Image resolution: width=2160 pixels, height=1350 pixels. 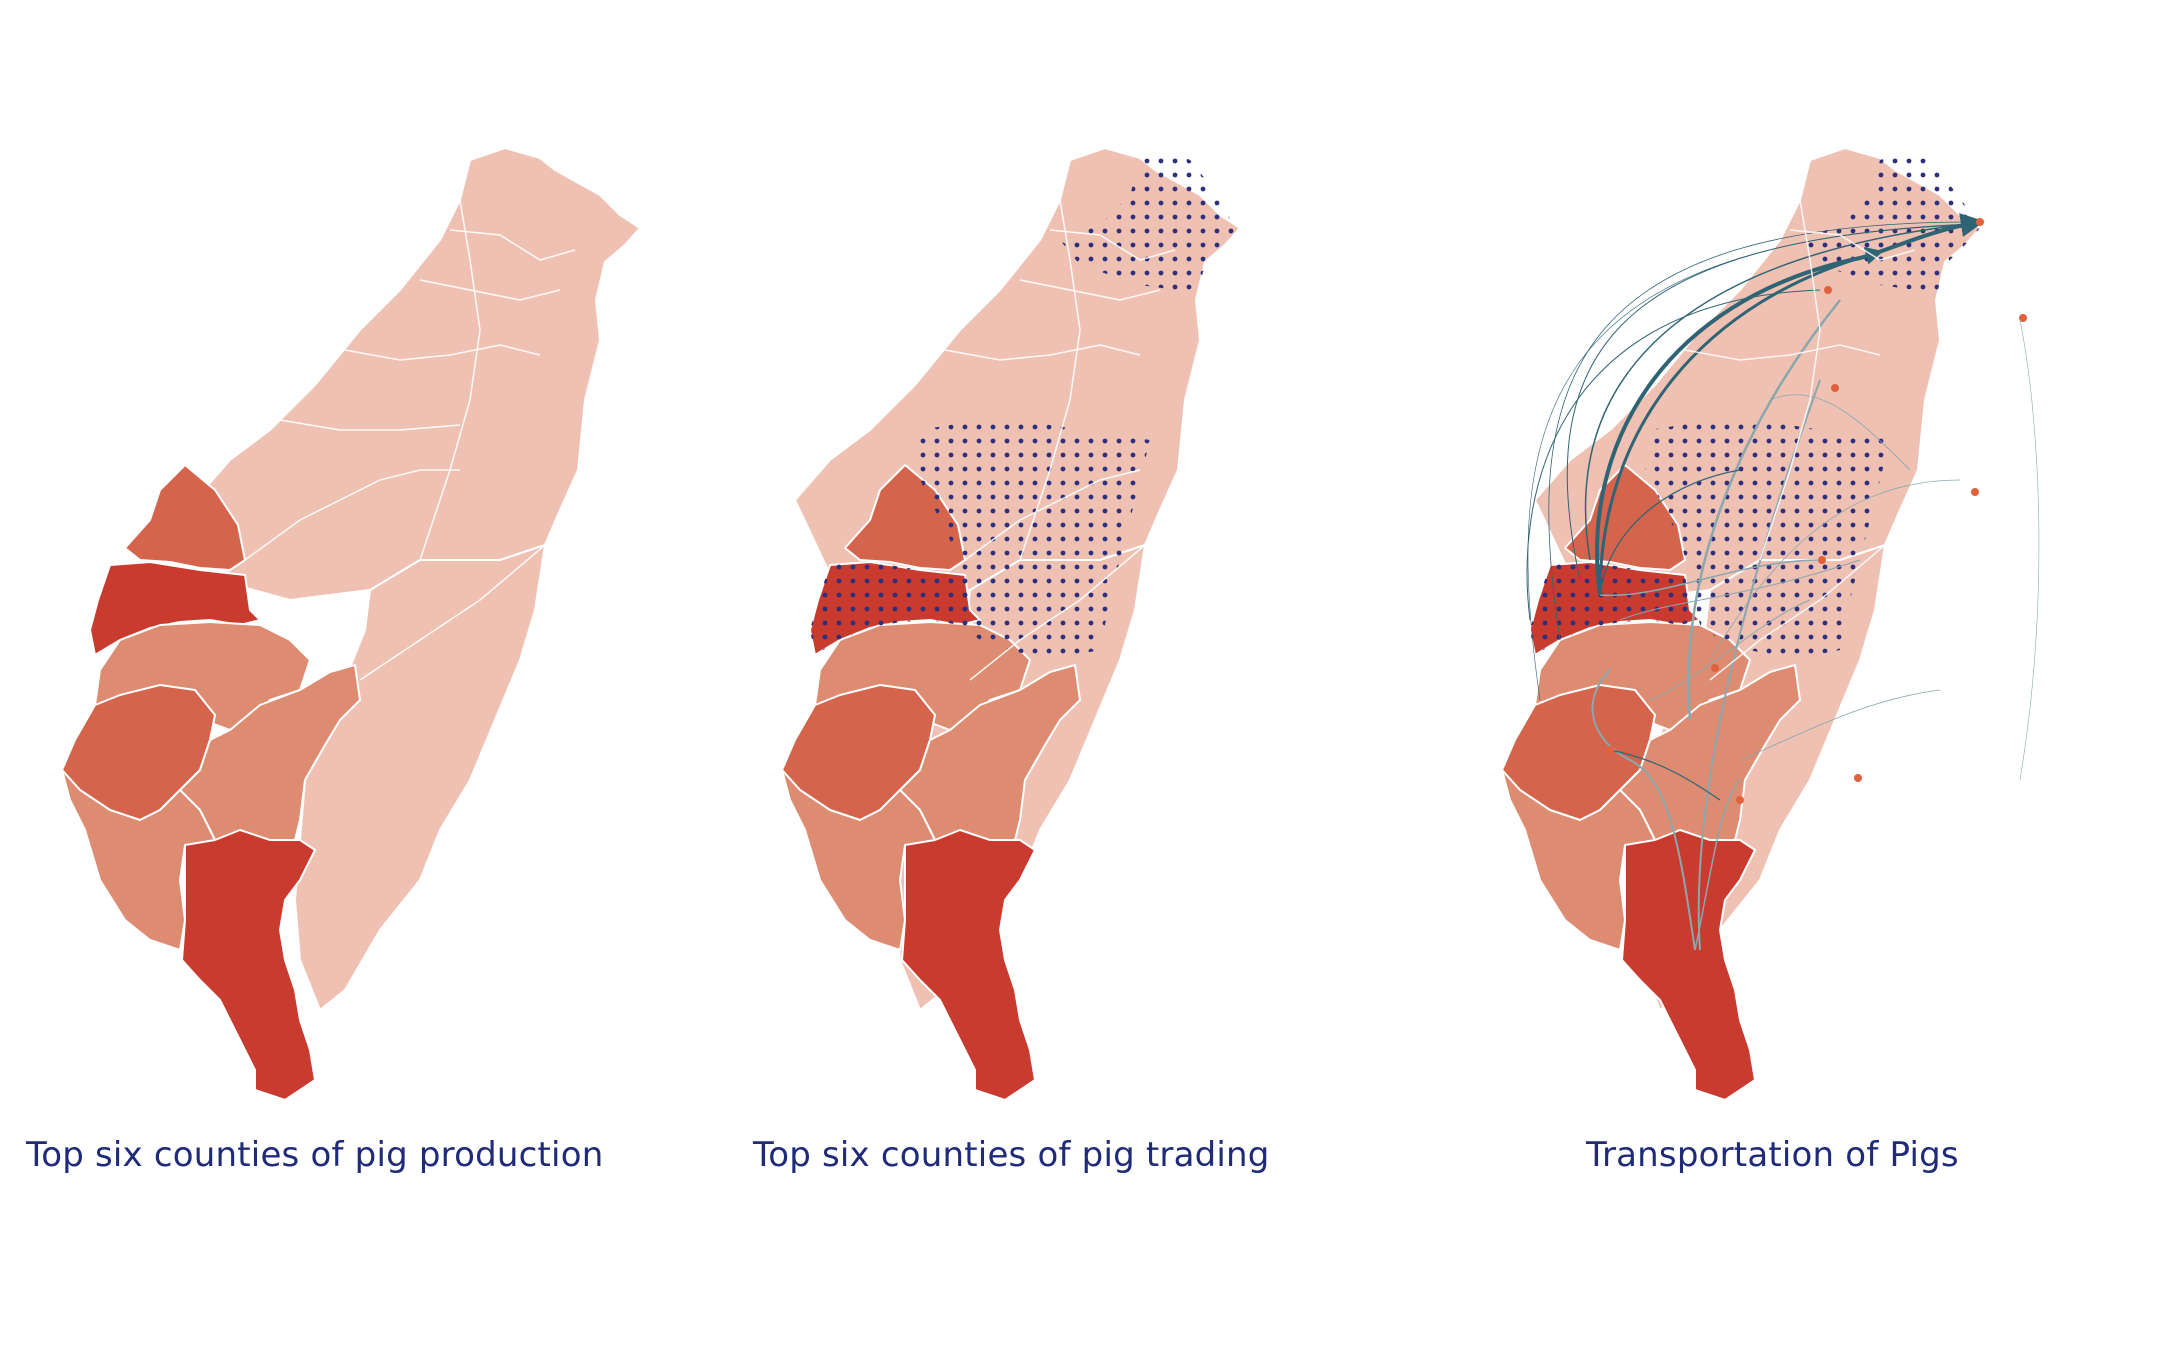 What do you see at coordinates (417, 374) in the screenshot?
I see `region-north` at bounding box center [417, 374].